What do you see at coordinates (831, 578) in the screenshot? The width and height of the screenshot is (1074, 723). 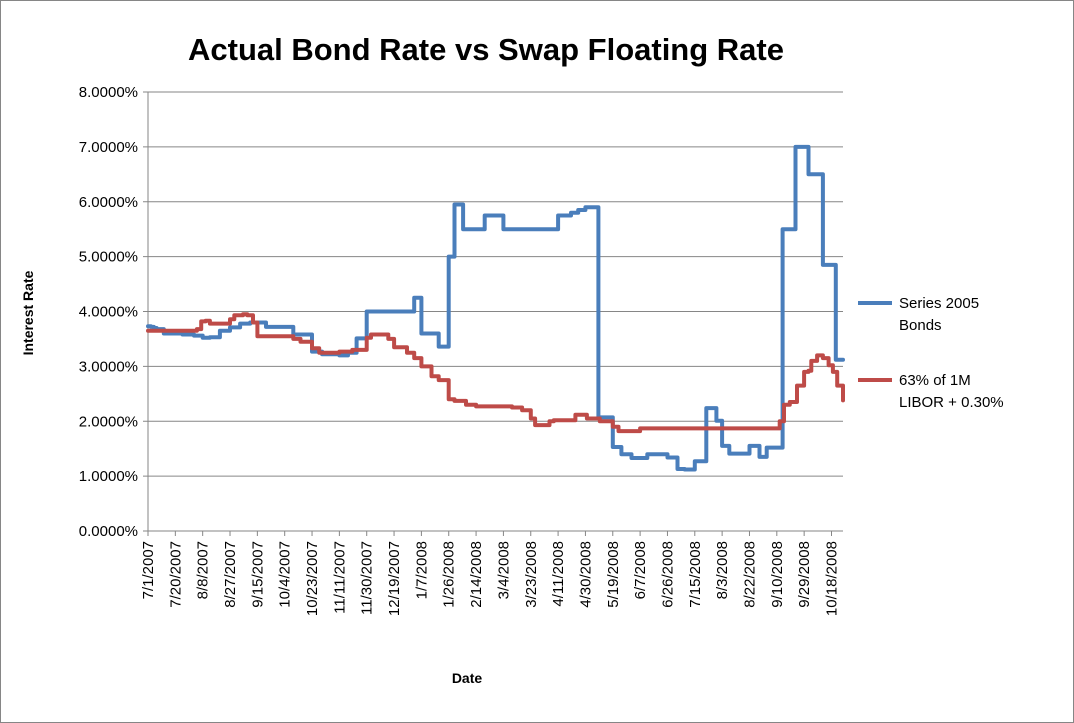 I see `x-tick-label: 10/18/2008` at bounding box center [831, 578].